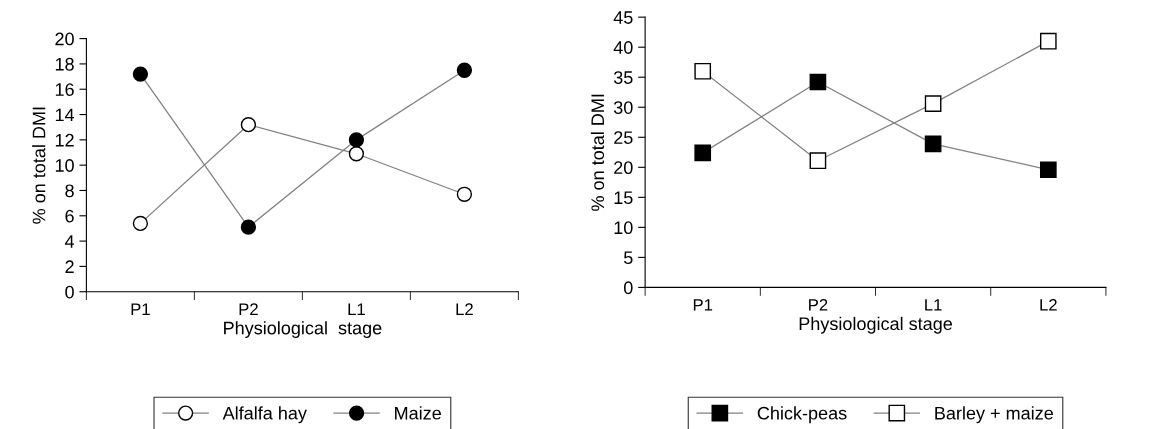 The image size is (1152, 429). Describe the element at coordinates (623, 47) in the screenshot. I see `y-tick-label: 40` at that location.